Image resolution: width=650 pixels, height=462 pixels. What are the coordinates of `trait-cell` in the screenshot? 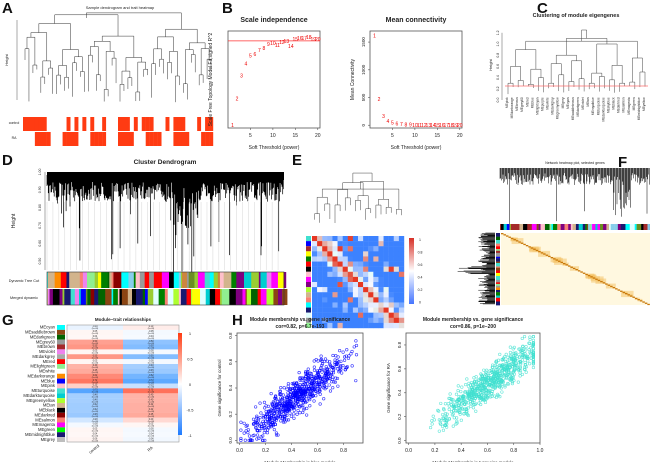 It's located at (151, 139).